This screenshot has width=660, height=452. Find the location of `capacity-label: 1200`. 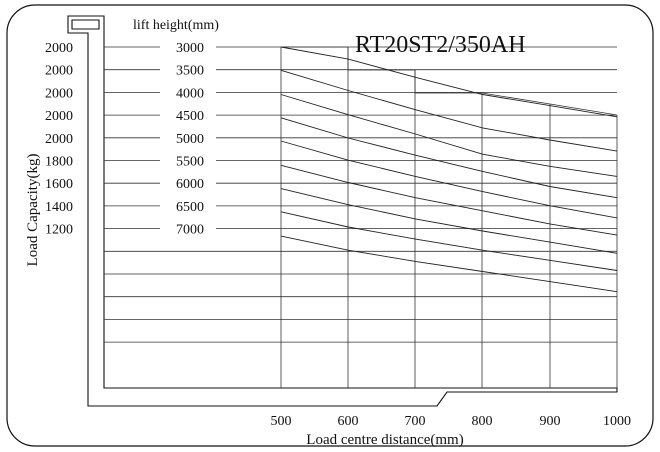

capacity-label: 1200 is located at coordinates (59, 230).